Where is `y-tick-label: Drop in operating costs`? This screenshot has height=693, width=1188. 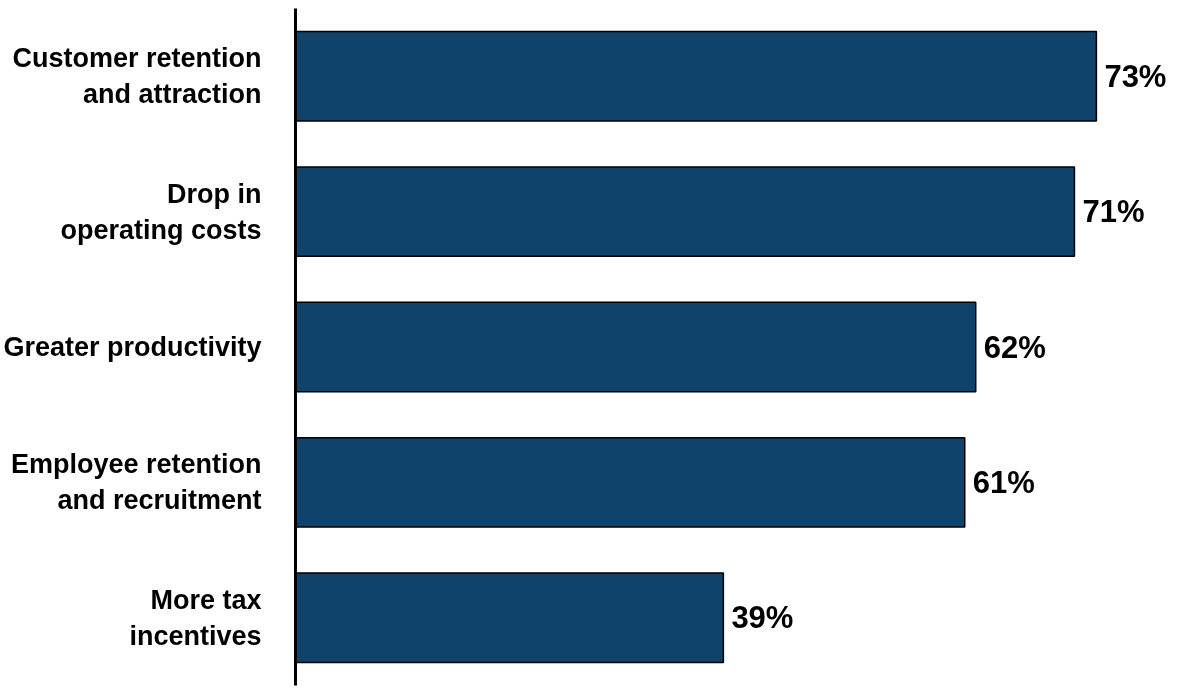
y-tick-label: Drop in operating costs is located at coordinates (161, 211).